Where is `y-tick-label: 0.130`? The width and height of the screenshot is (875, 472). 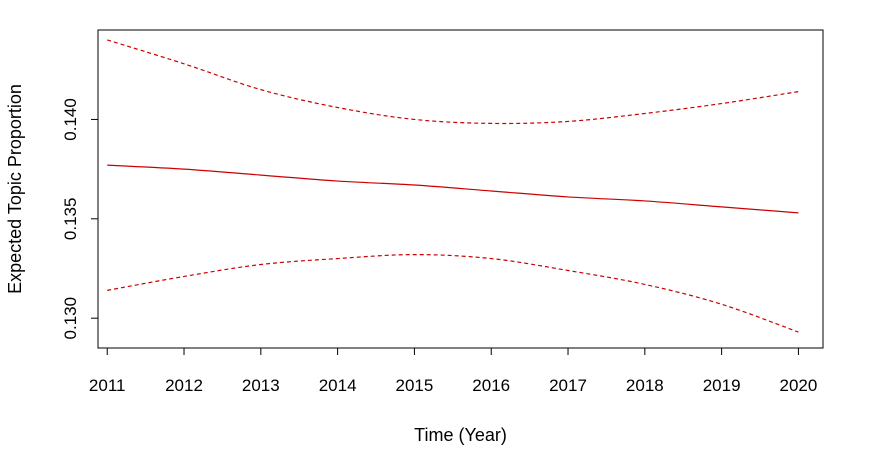
y-tick-label: 0.130 is located at coordinates (70, 318).